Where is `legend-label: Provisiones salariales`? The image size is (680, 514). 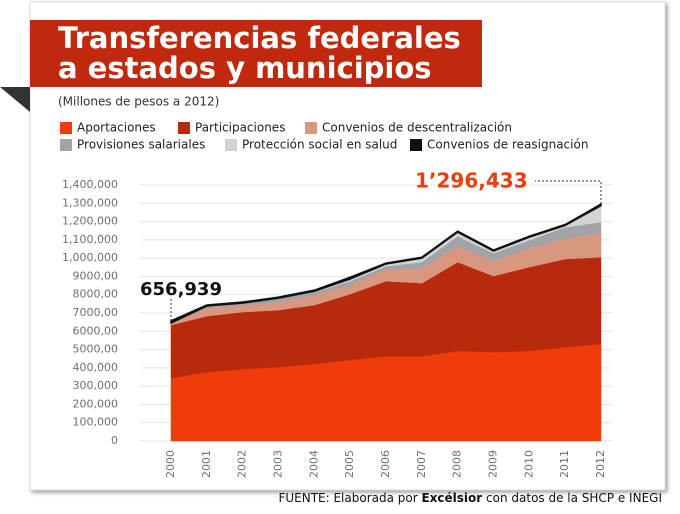 legend-label: Provisiones salariales is located at coordinates (141, 145).